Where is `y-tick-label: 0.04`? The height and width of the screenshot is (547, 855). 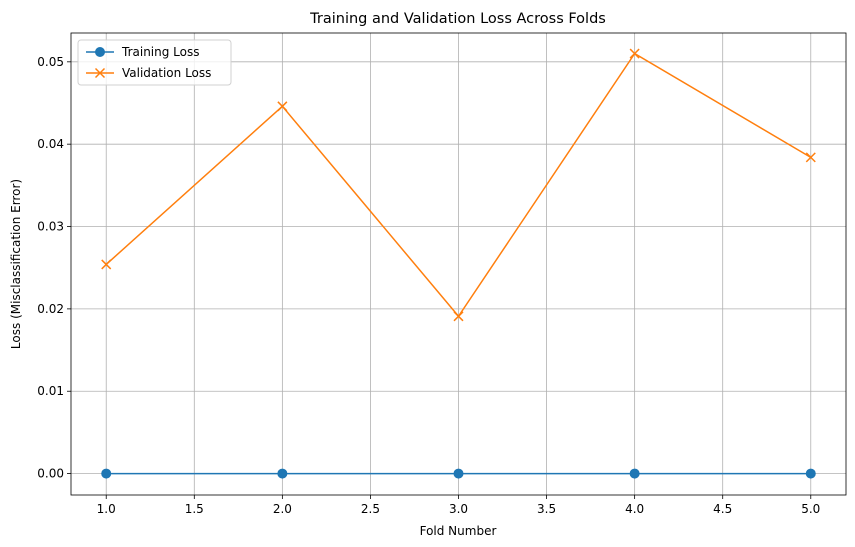
y-tick-label: 0.04 is located at coordinates (50, 144).